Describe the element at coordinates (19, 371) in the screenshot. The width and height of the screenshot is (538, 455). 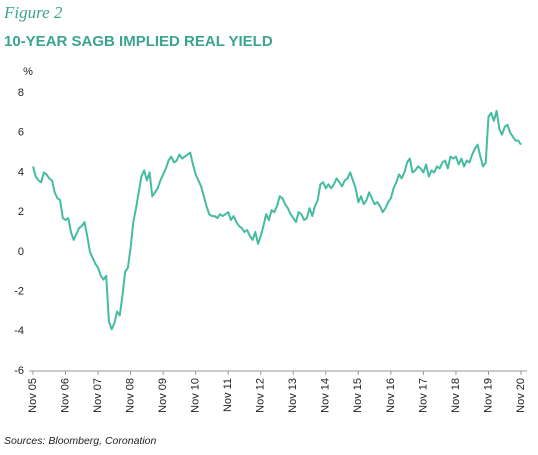
I see `y-tick-label: -6` at that location.